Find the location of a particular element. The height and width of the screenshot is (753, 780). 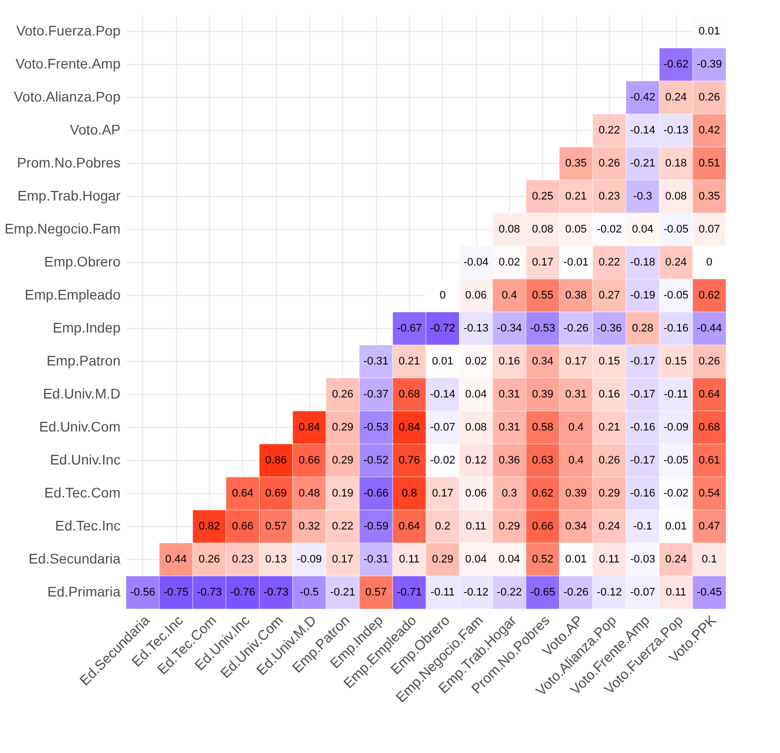

data-label: -0.09 is located at coordinates (309, 560).